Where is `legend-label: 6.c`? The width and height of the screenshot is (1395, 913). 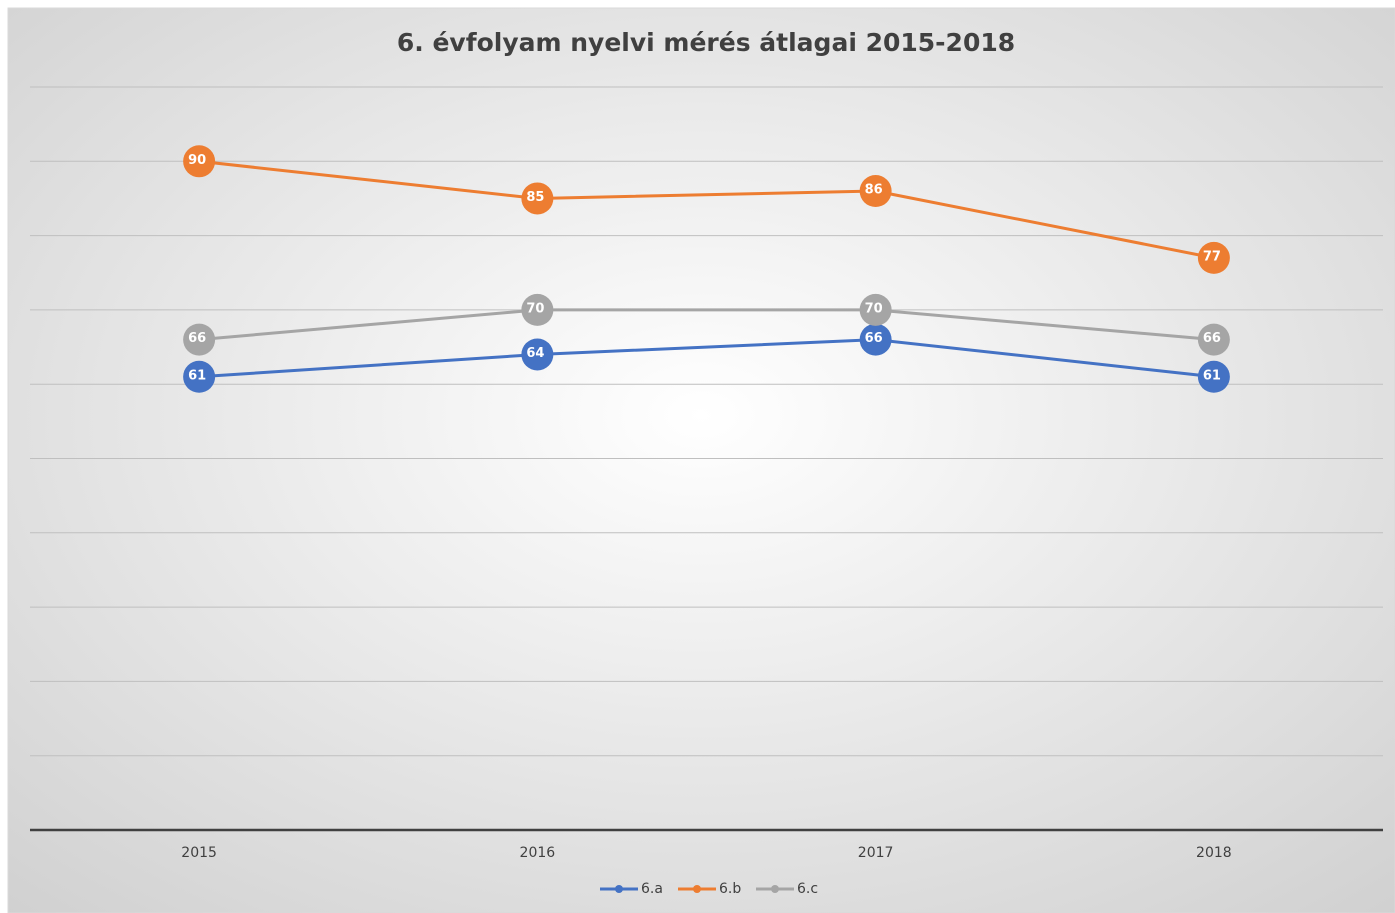
legend-label: 6.c is located at coordinates (807, 889).